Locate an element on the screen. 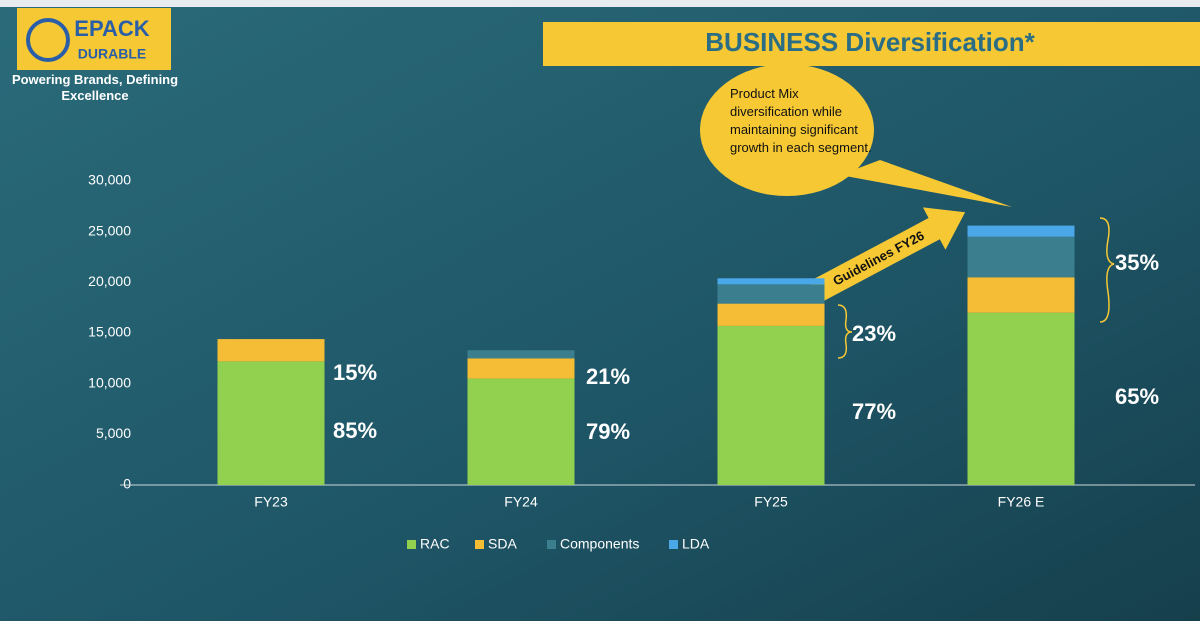 The height and width of the screenshot is (626, 1200). top-strip is located at coordinates (600, 3).